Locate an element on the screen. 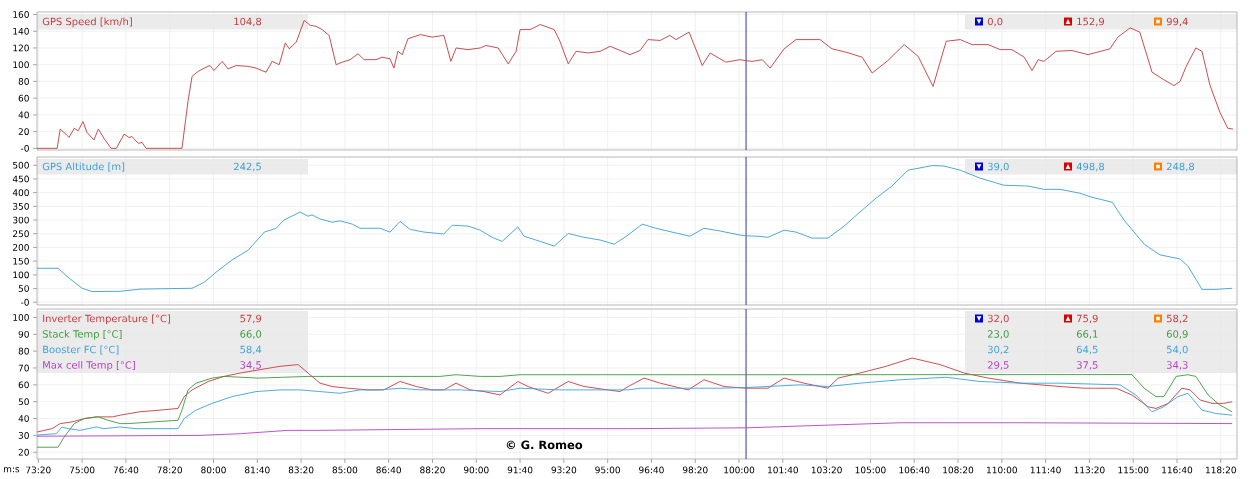  annotation: 58,2 is located at coordinates (1177, 319).